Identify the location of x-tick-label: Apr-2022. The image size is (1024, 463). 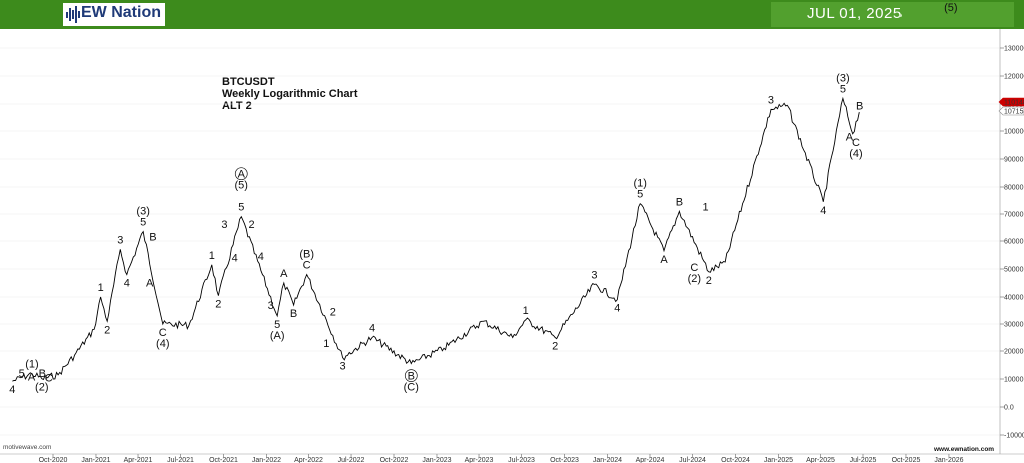
(308, 460).